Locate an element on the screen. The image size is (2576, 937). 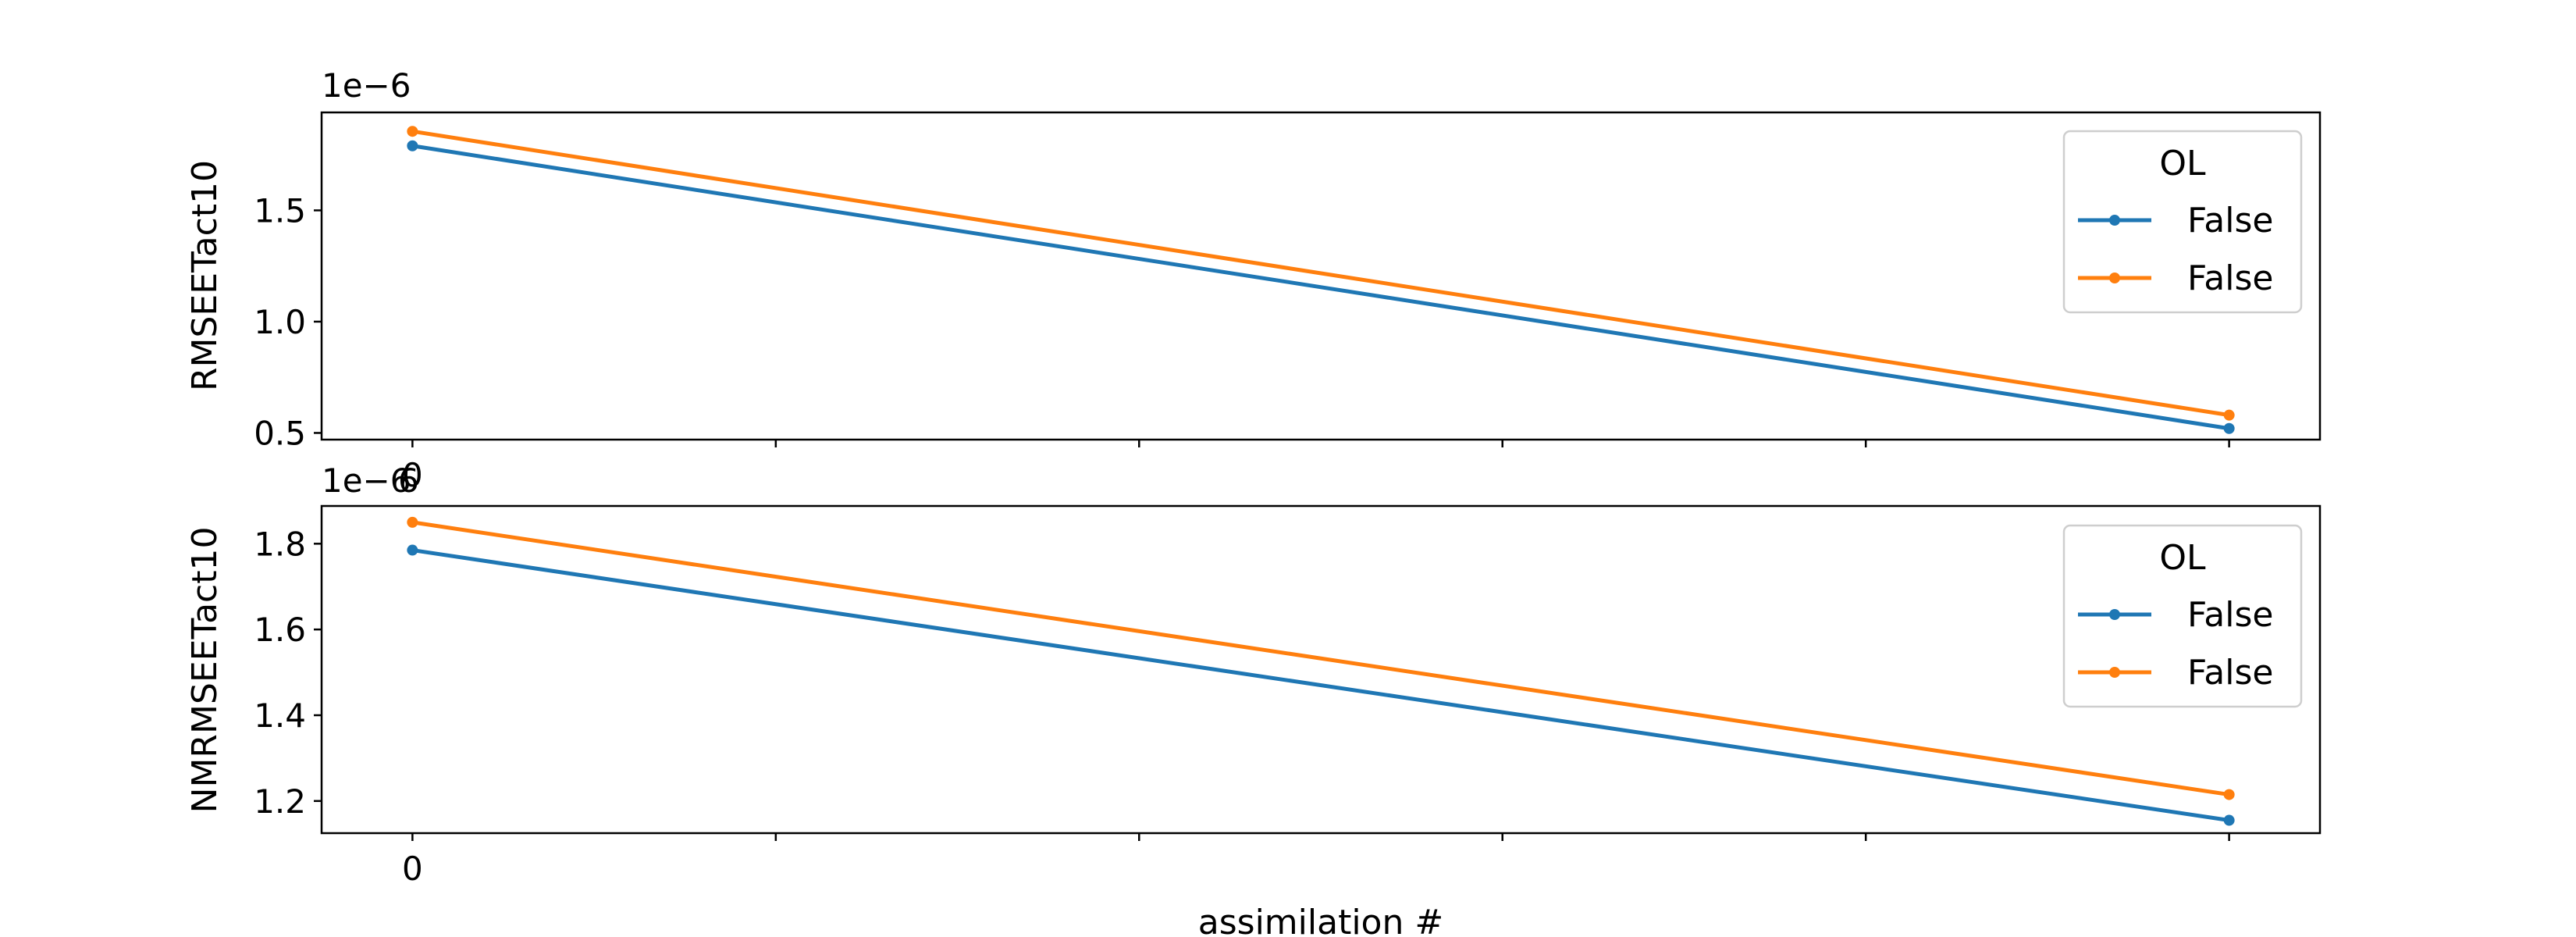
bottom-ytick-label: 1.8 is located at coordinates (280, 544).